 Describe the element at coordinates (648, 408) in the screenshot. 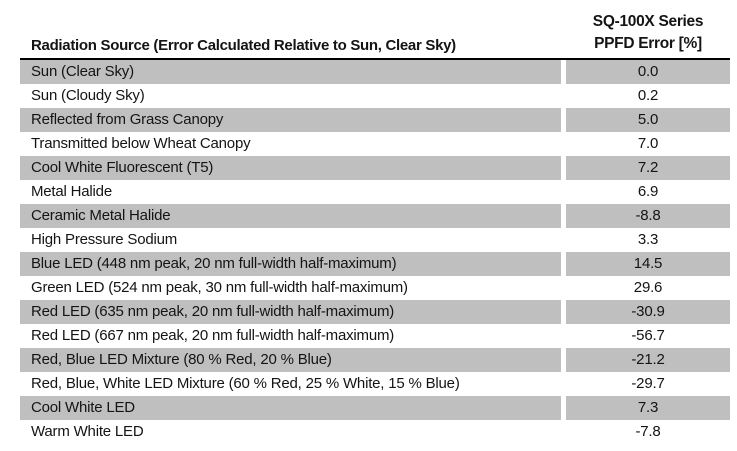

I see `ppfd-error-cell: 7.3` at that location.